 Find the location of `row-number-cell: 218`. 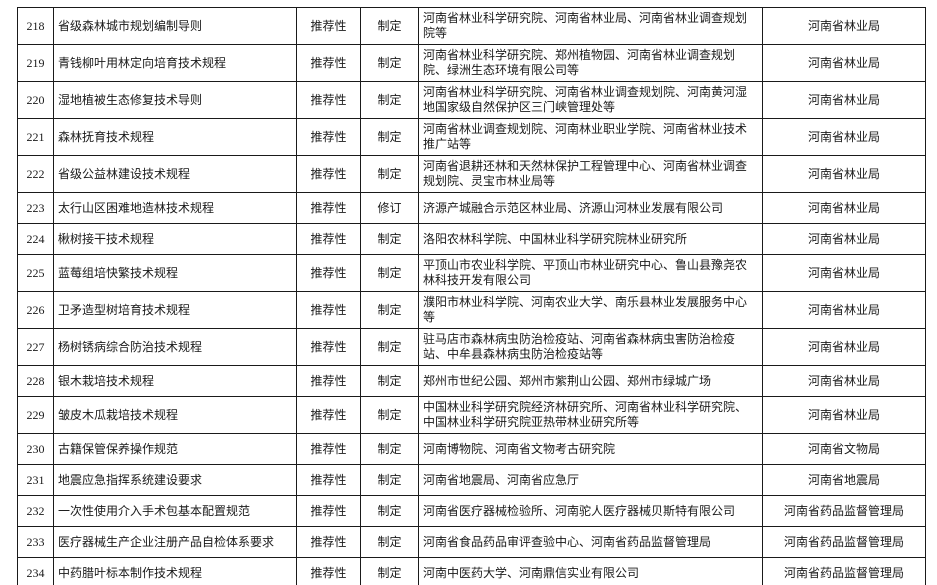

row-number-cell: 218 is located at coordinates (35, 26).